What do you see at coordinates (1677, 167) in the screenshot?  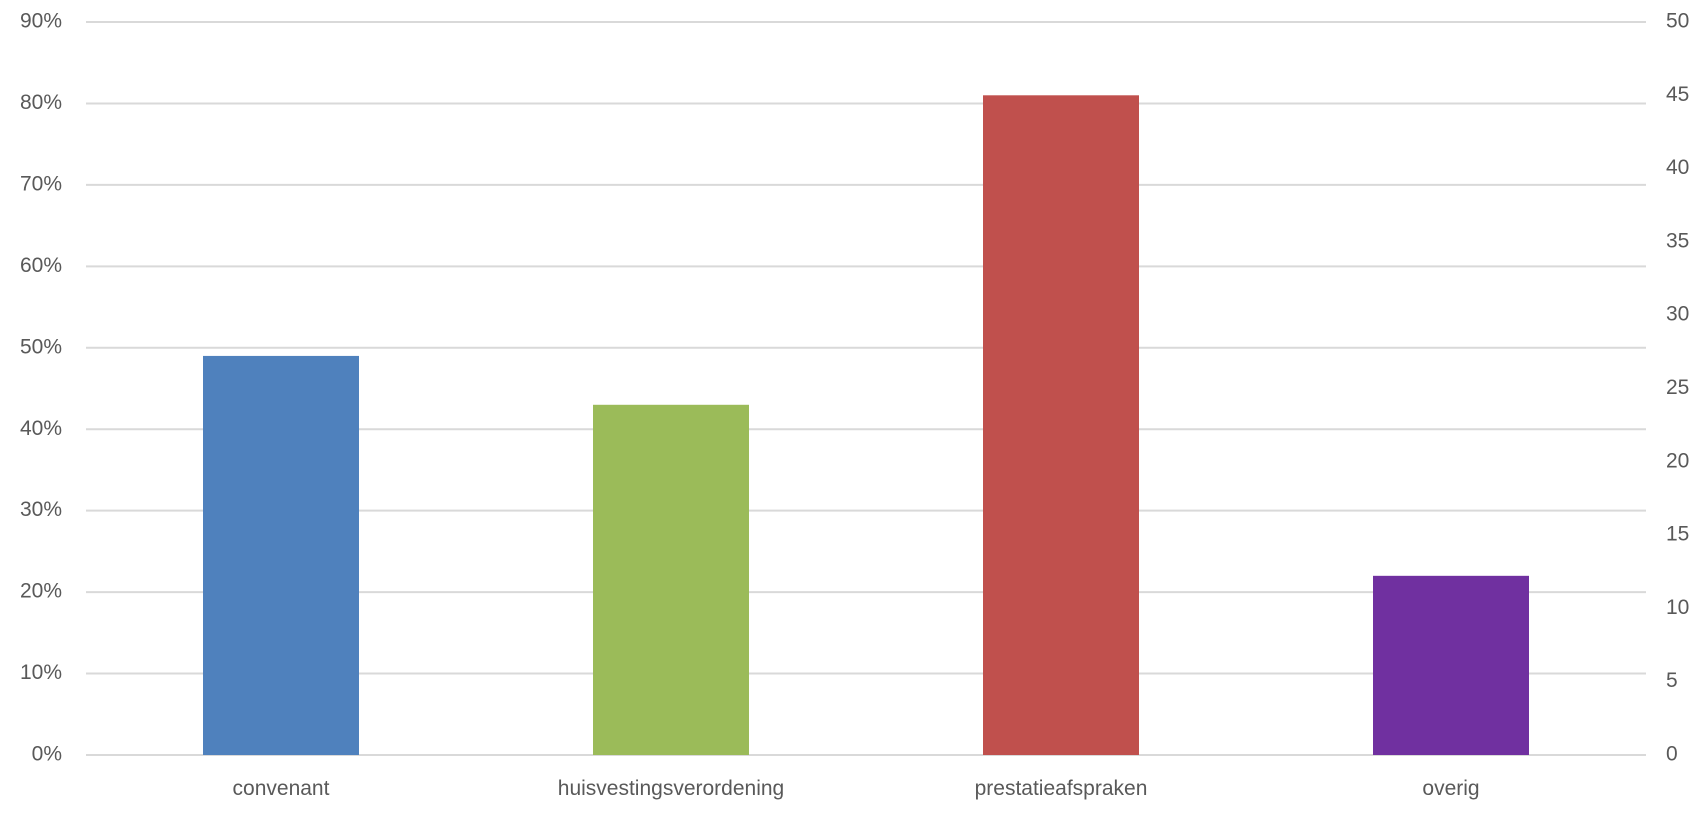 I see `right-y-tick-label: 40` at bounding box center [1677, 167].